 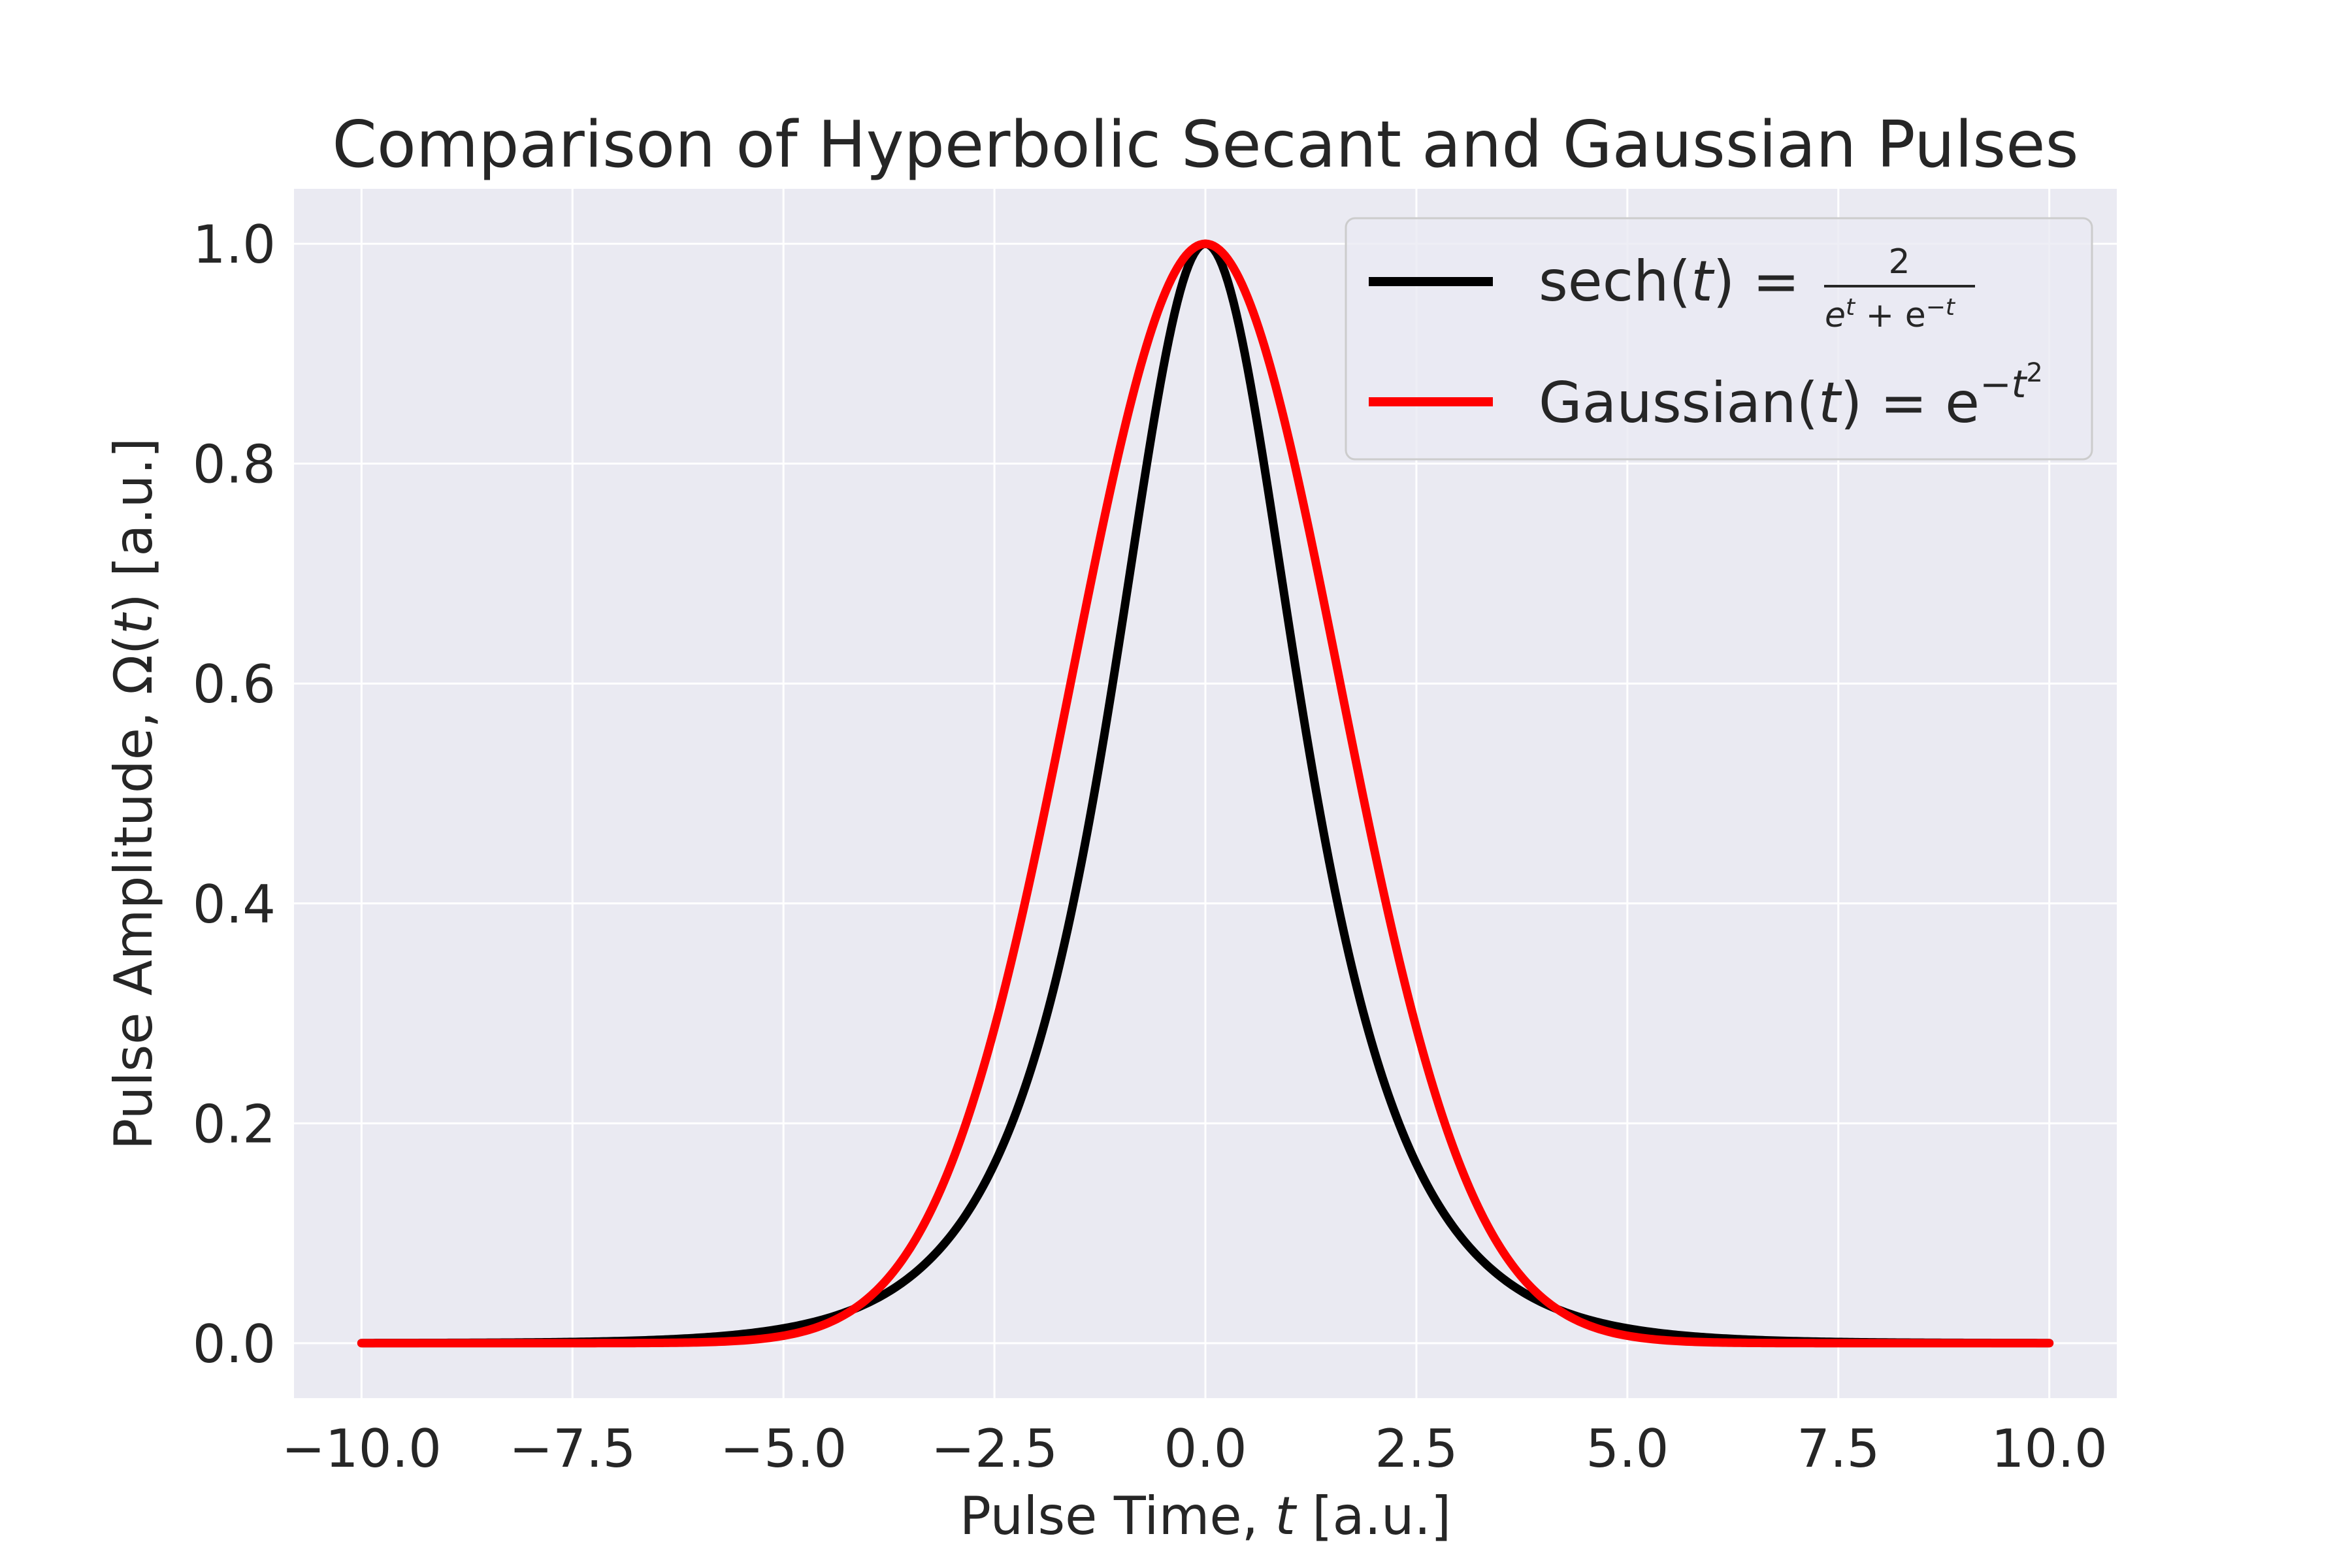 I want to click on legend-box, so click(x=1719, y=339).